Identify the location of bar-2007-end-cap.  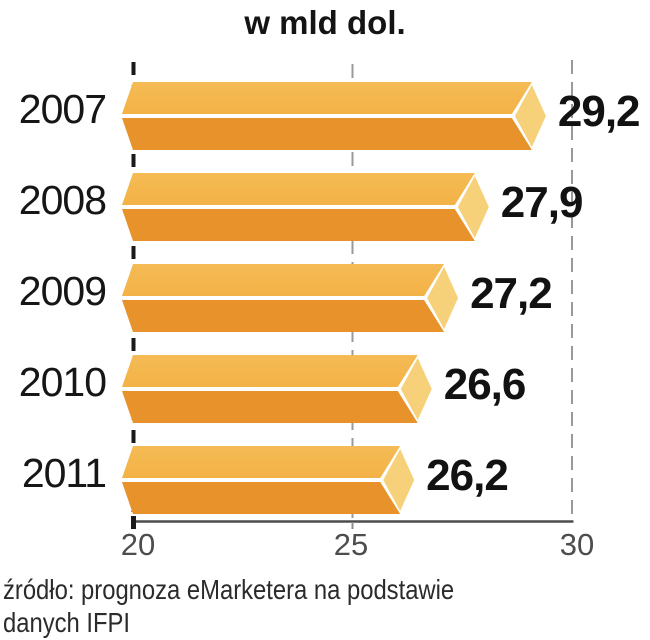
(530, 116).